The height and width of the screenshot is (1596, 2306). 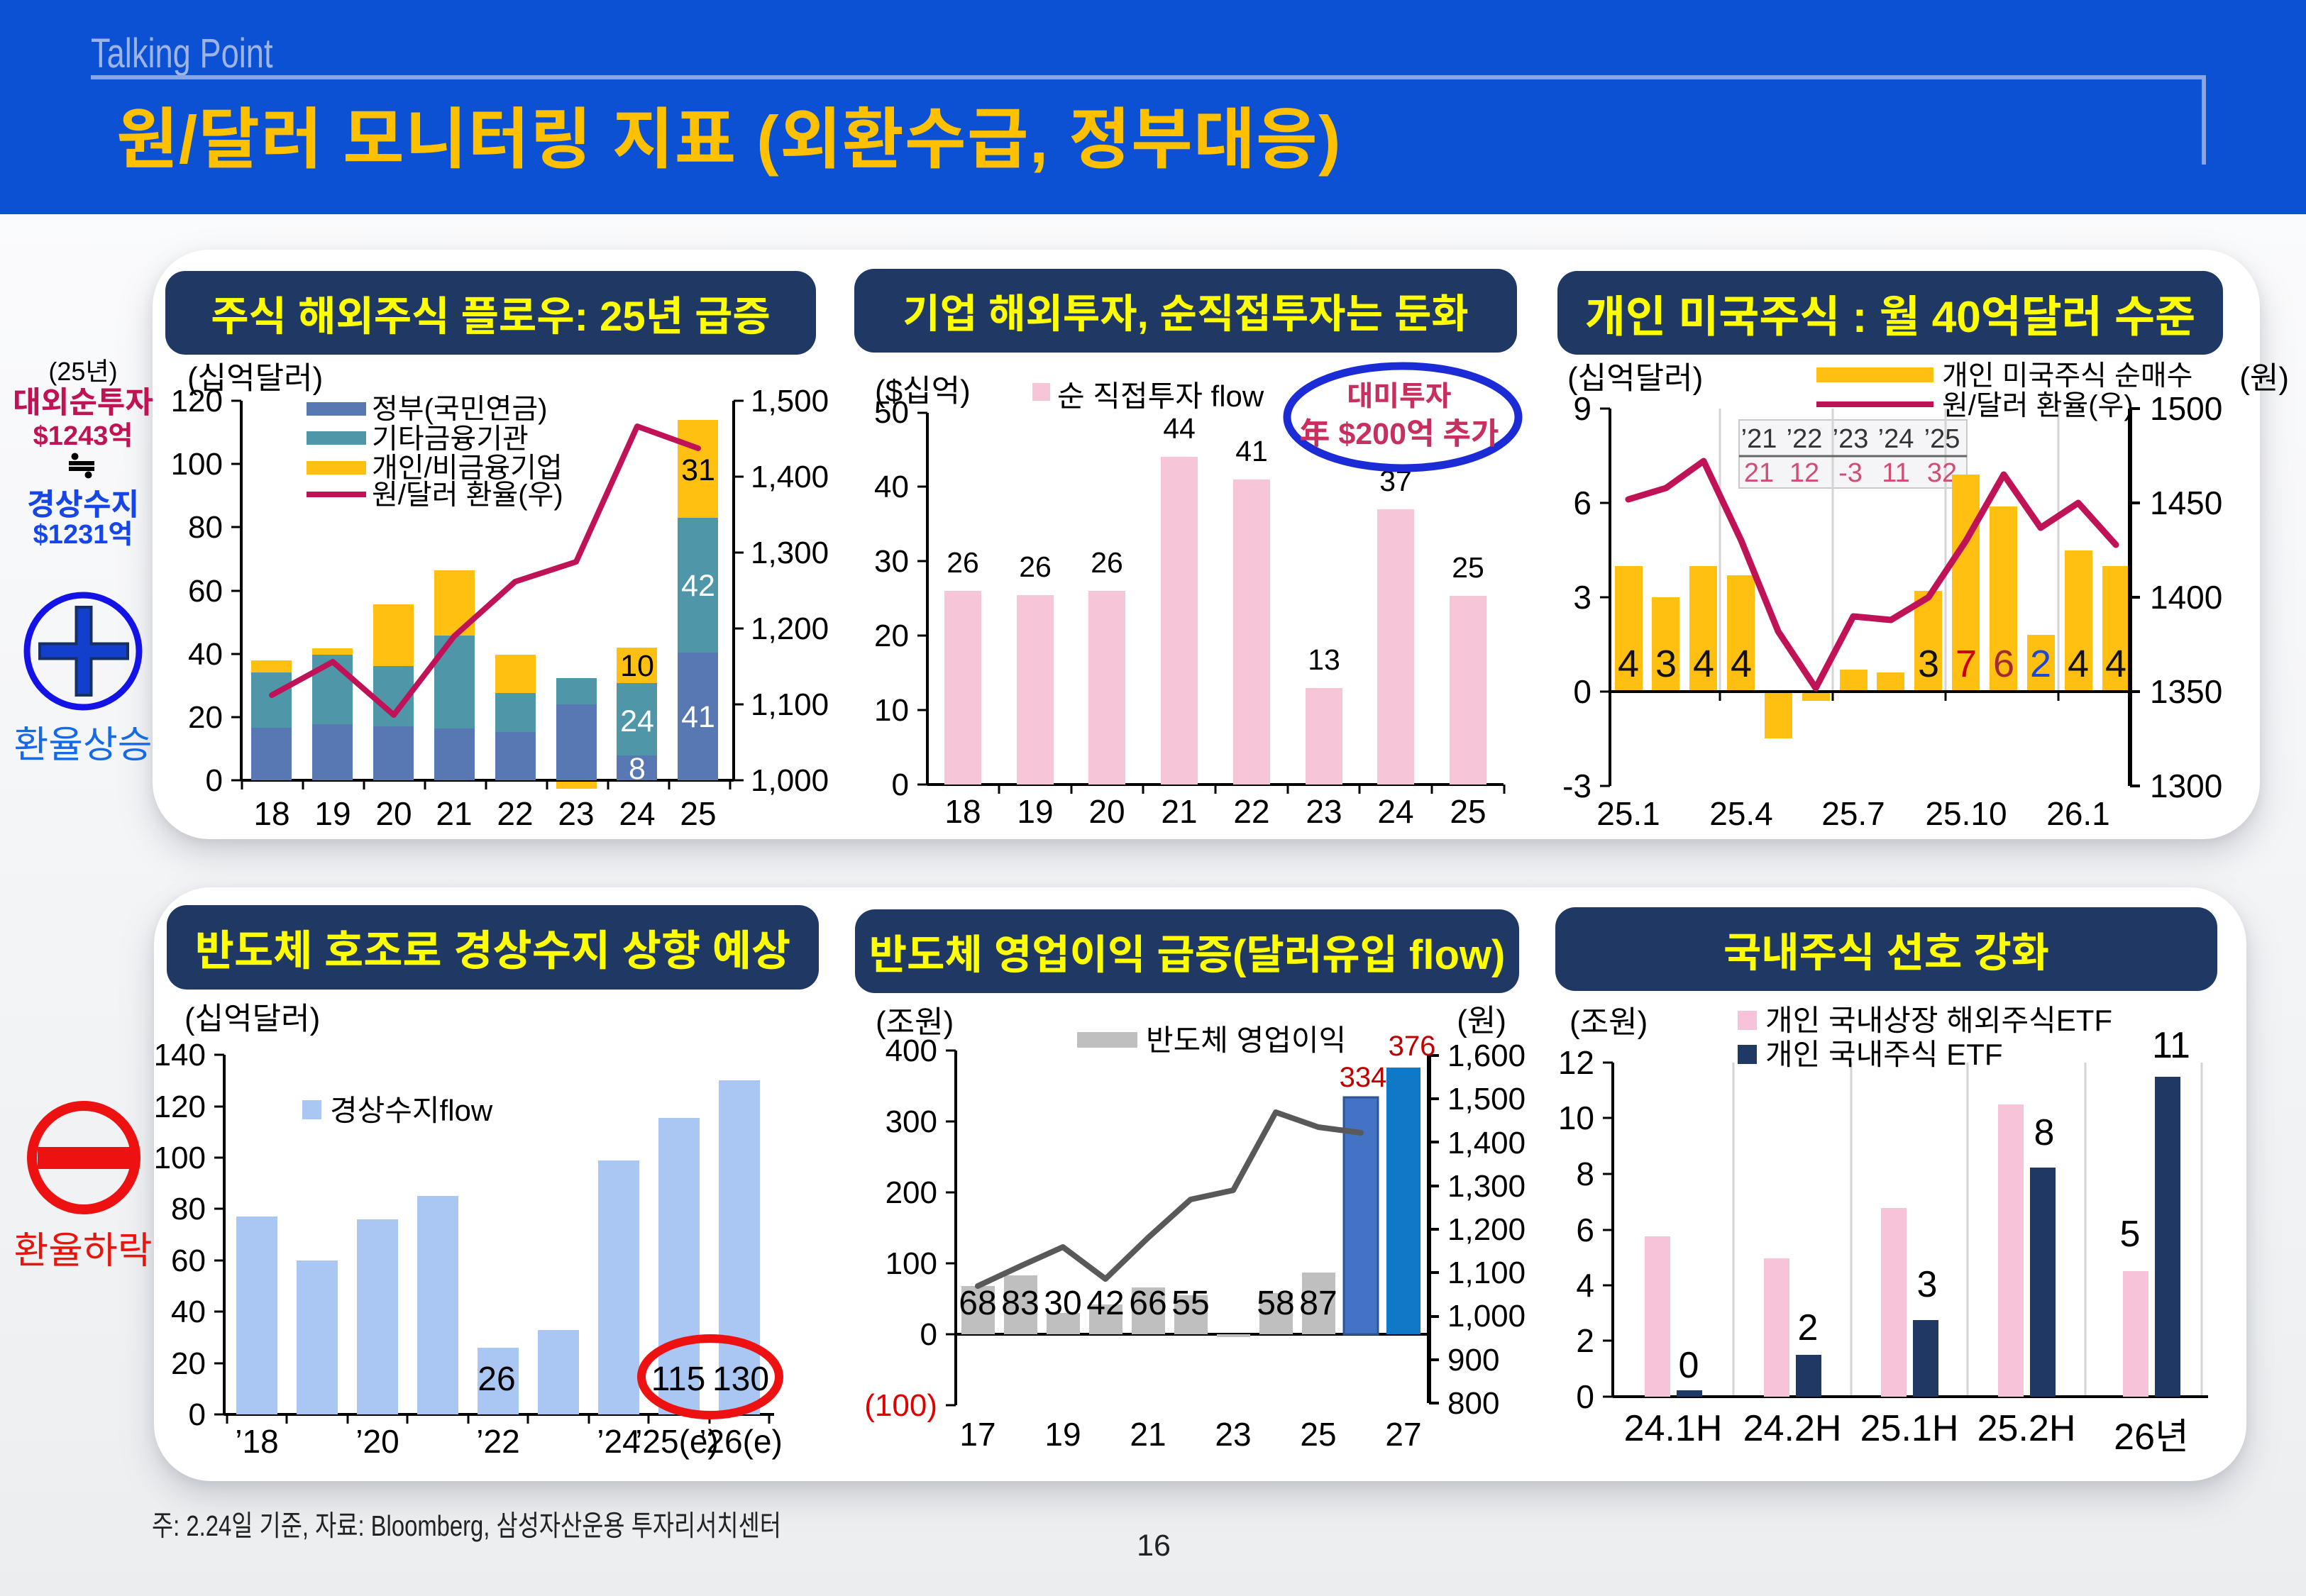 I want to click on svg-text: 경상수지flow, so click(x=411, y=1111).